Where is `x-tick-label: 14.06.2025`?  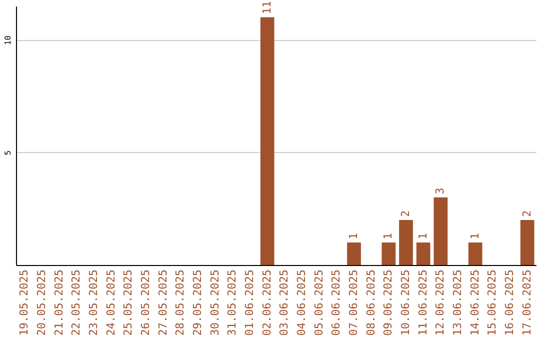 x-tick-label: 14.06.2025 is located at coordinates (475, 303).